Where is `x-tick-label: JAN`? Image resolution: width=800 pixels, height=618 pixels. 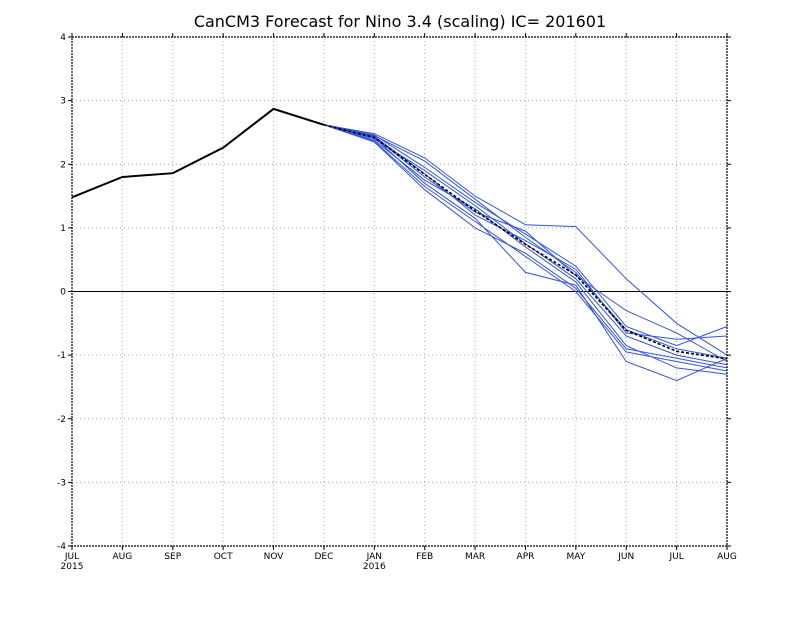 x-tick-label: JAN is located at coordinates (374, 557).